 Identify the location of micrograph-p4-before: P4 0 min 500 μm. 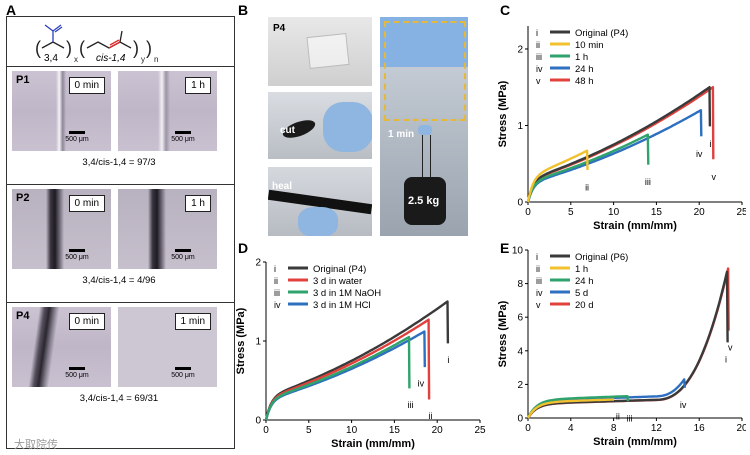
(61, 347).